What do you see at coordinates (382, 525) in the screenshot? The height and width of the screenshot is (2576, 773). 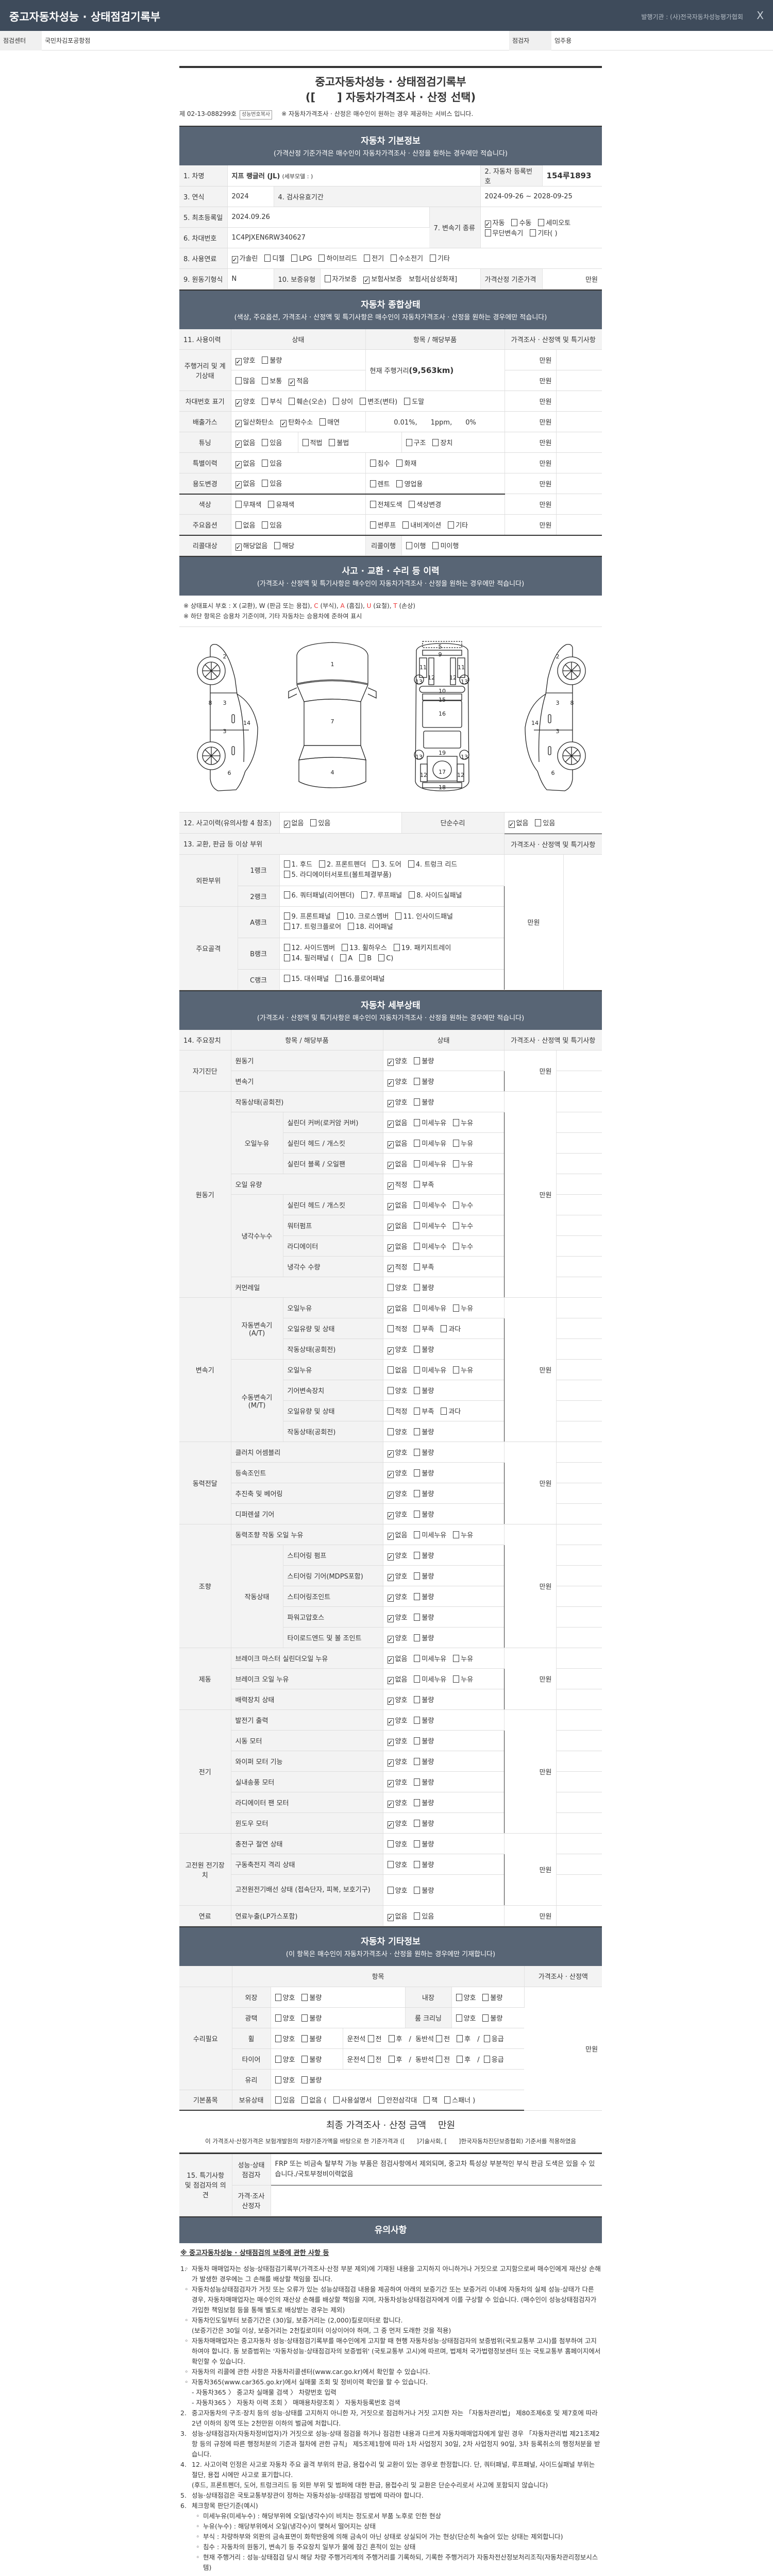 I see `checkbox-option: 썬루프` at bounding box center [382, 525].